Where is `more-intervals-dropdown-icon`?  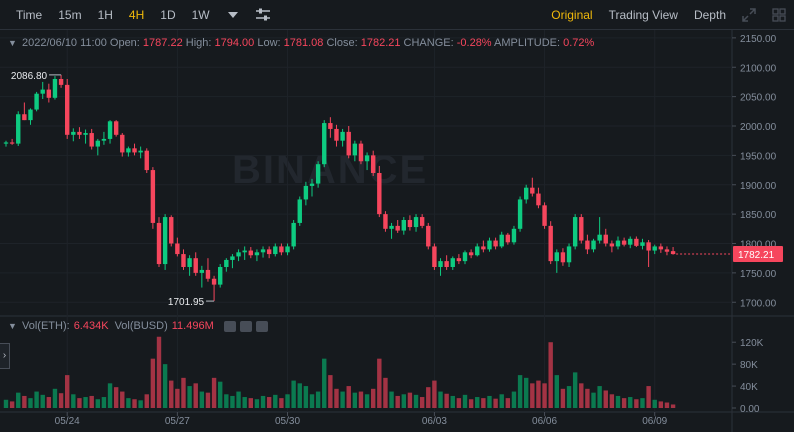
more-intervals-dropdown-icon is located at coordinates (233, 15).